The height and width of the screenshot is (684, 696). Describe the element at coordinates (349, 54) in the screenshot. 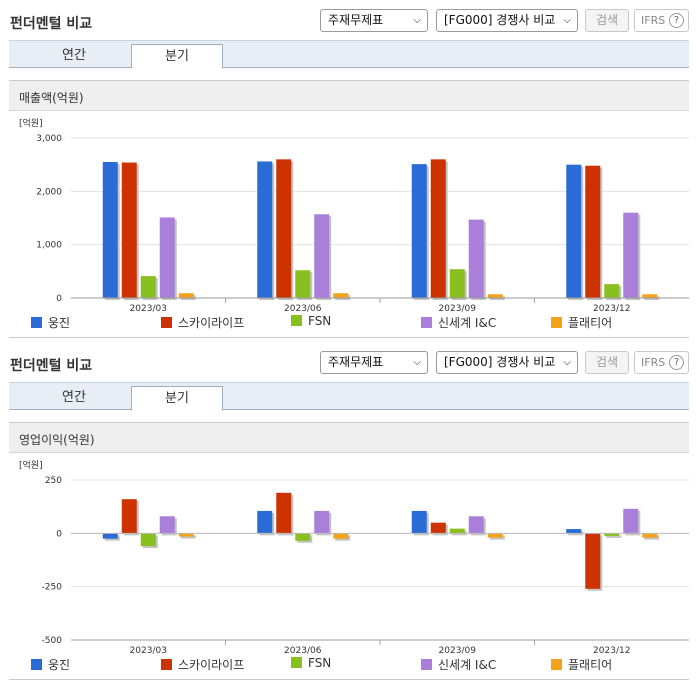

I see `period-tabs: 연간 분기` at that location.